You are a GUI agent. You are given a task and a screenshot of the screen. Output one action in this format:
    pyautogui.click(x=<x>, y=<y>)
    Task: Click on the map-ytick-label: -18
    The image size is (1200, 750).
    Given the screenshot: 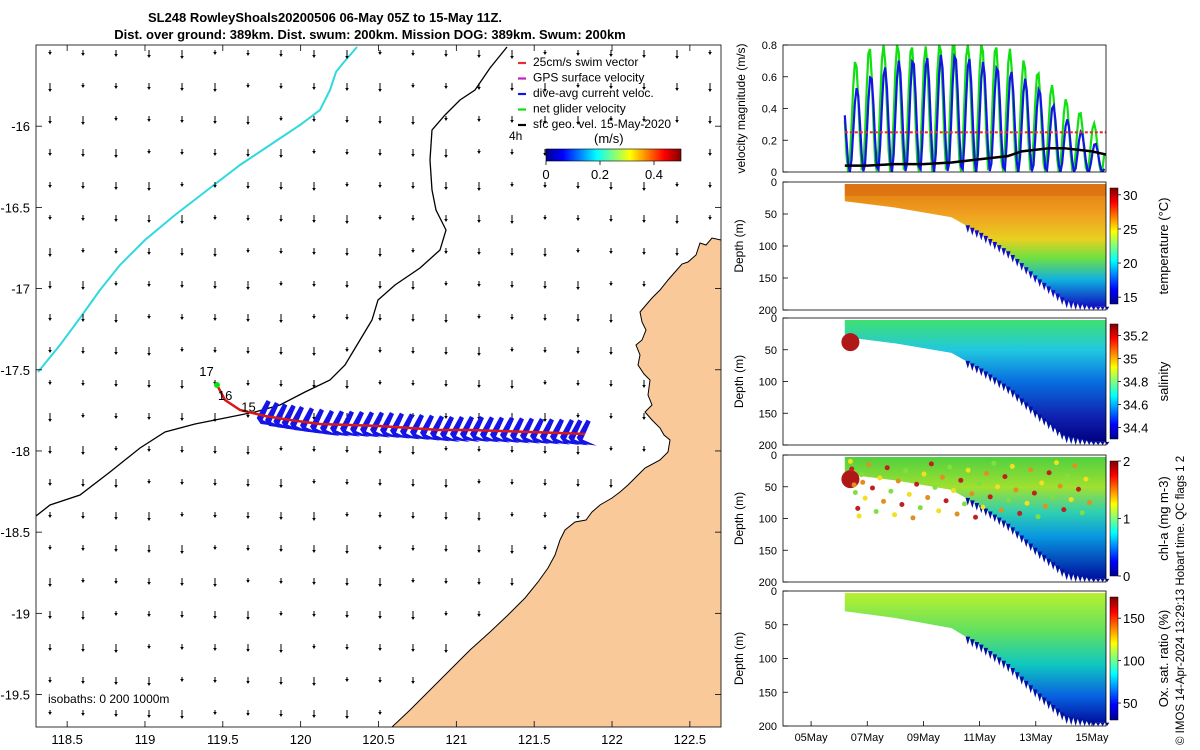 What is the action you would take?
    pyautogui.click(x=20, y=451)
    